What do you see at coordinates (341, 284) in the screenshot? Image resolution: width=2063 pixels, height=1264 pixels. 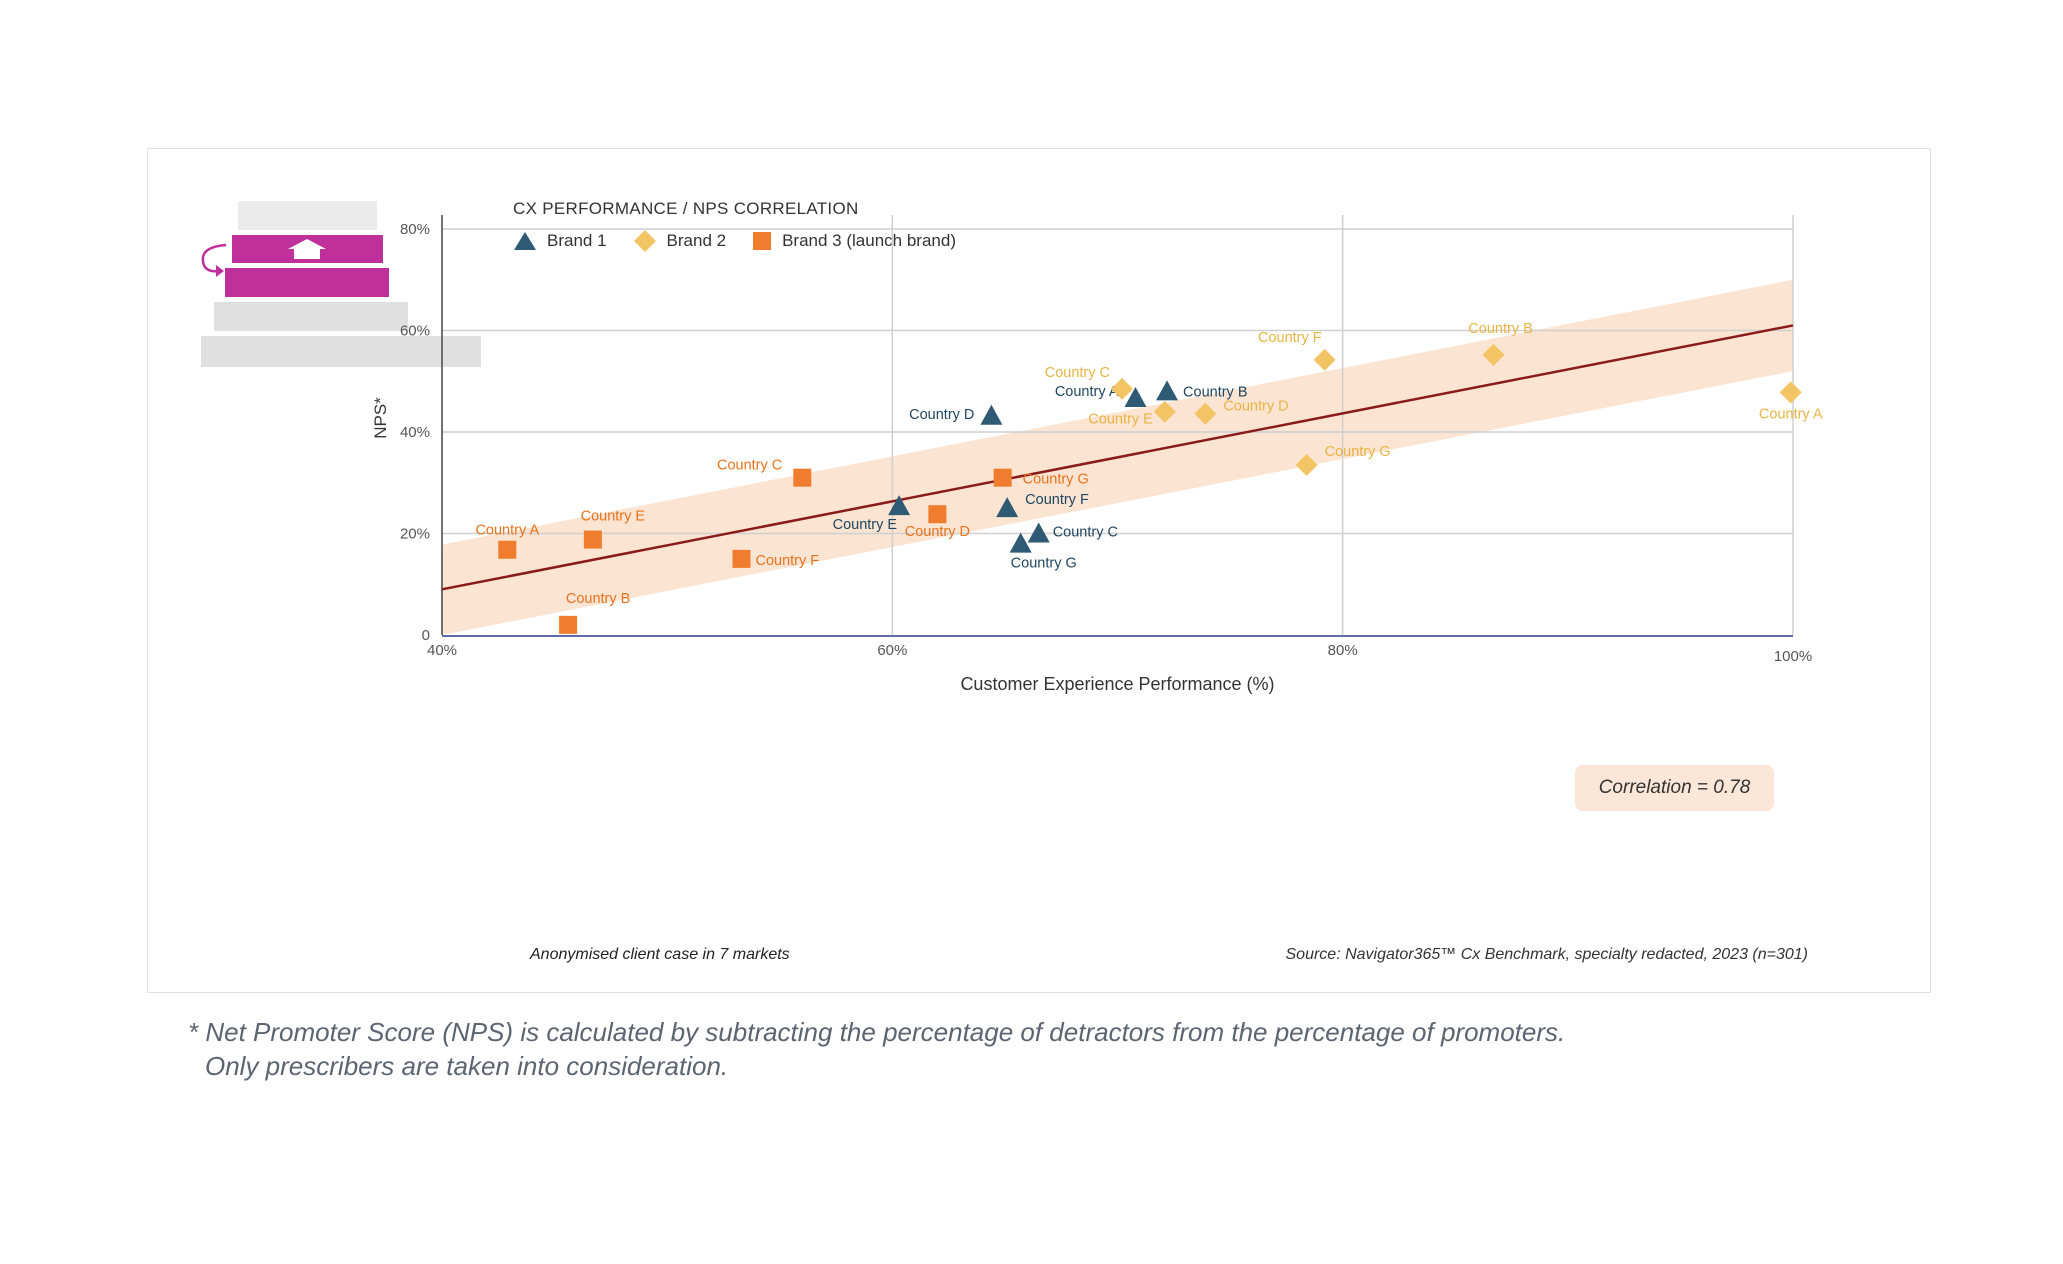 I see `stacked-steps-up-arrow-icon` at bounding box center [341, 284].